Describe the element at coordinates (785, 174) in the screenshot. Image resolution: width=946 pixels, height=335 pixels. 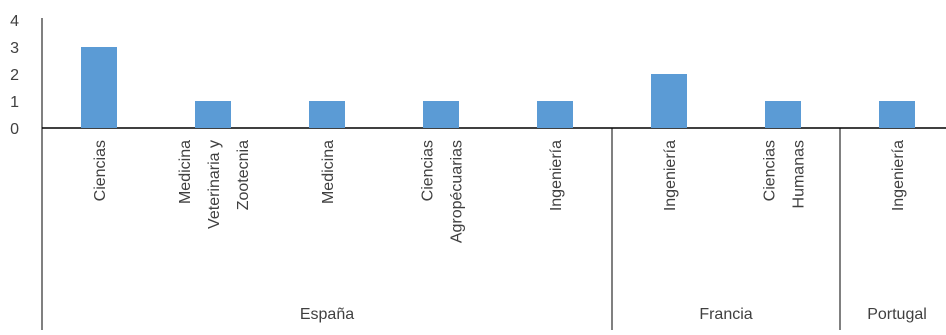
I see `category-label: Ciencias Humanas` at that location.